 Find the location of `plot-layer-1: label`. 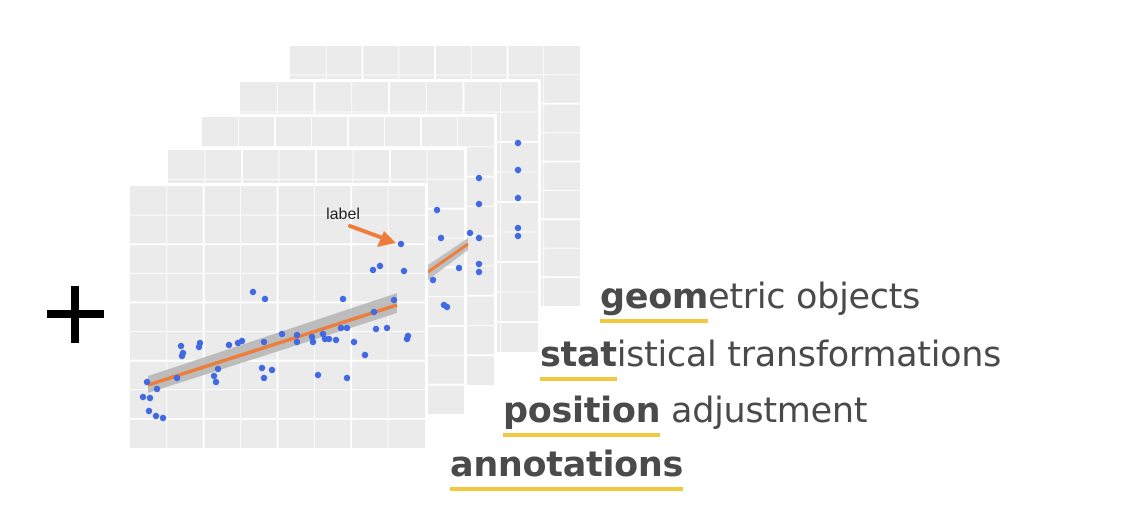

plot-layer-1: label is located at coordinates (277, 317).